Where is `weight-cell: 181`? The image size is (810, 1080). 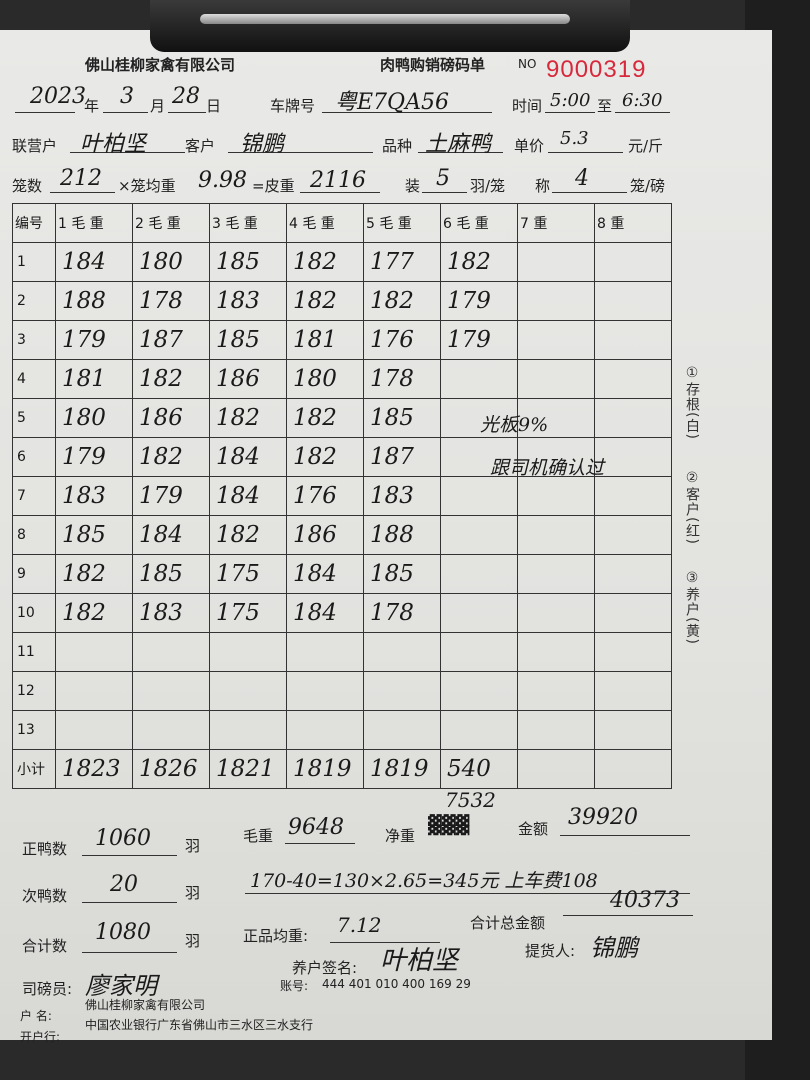
weight-cell: 181 is located at coordinates (325, 340).